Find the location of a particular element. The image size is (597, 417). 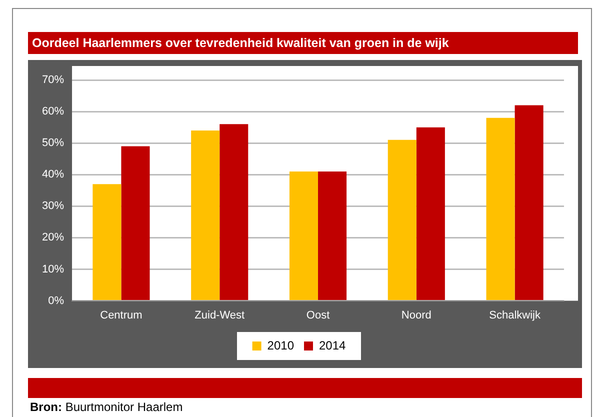

x-tick-label: Noord is located at coordinates (416, 315).